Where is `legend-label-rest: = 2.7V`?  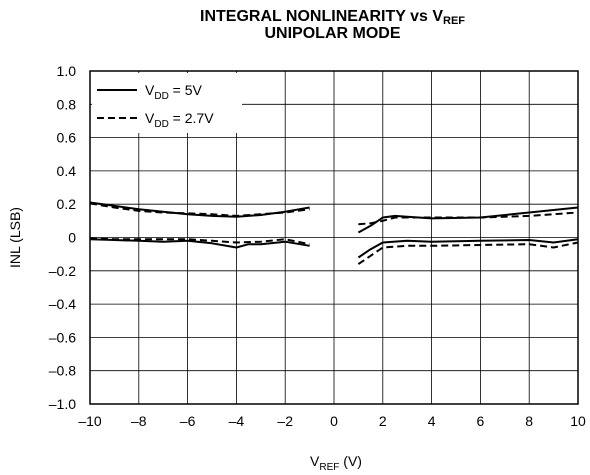 legend-label-rest: = 2.7V is located at coordinates (191, 118).